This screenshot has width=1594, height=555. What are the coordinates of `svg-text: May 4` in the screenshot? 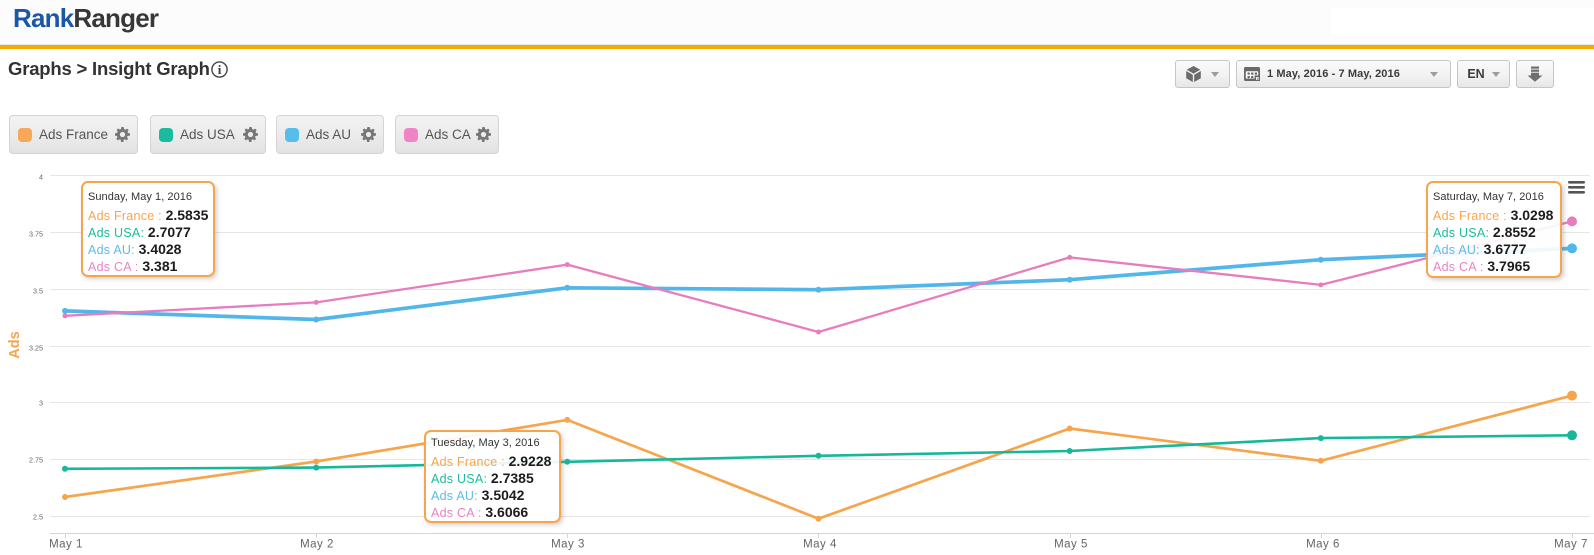 It's located at (820, 545).